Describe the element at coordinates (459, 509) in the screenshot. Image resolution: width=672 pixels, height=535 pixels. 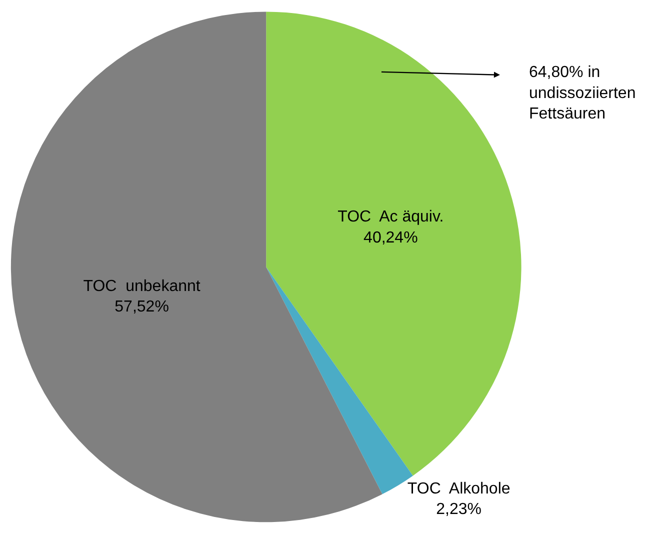
I see `data-label: 2,23%` at that location.